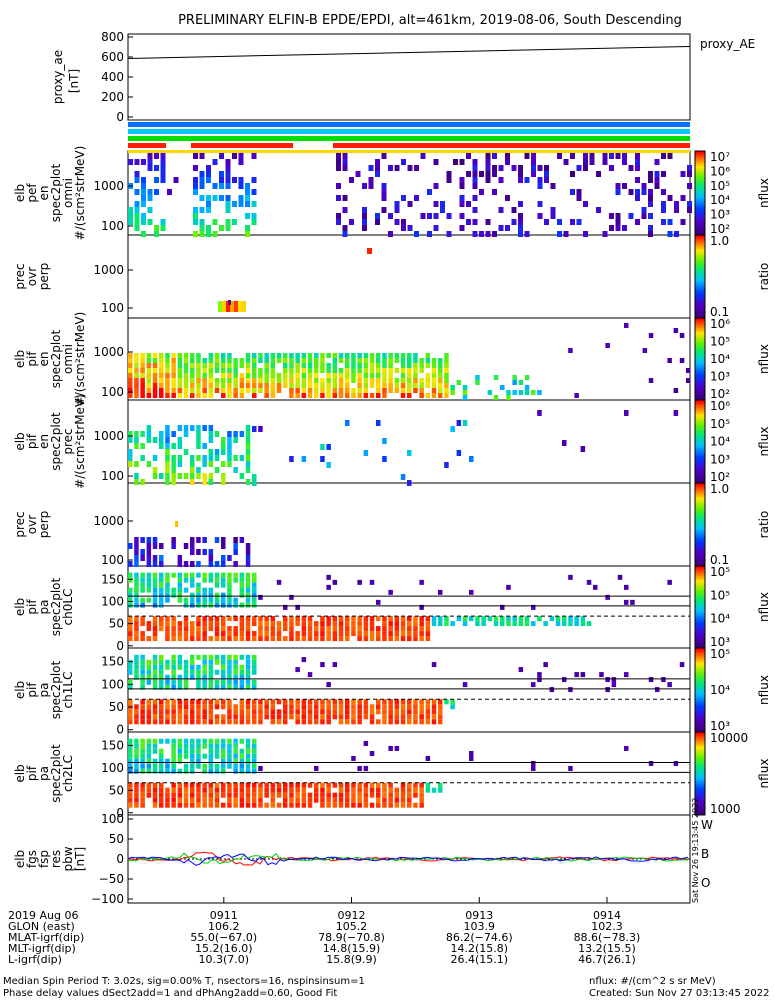  I want to click on colorbar-ch1lc-swatch, so click(700, 699).